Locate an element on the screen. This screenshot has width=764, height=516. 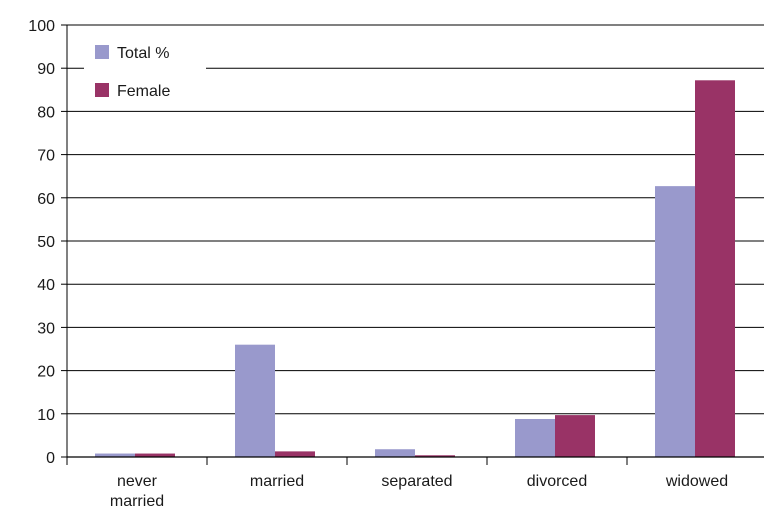
x-category-label: widowed is located at coordinates (696, 481).